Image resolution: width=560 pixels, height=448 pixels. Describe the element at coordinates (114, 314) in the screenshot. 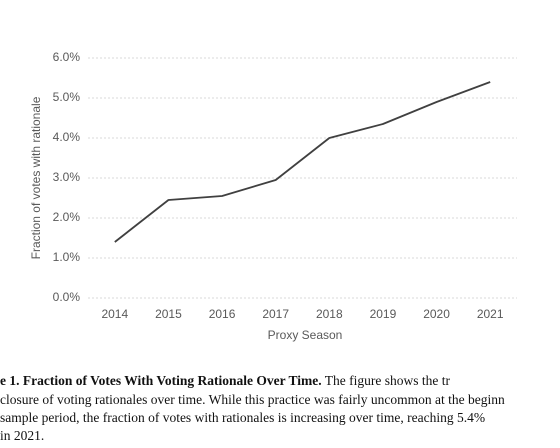

I see `x-tick-label: 2014` at that location.